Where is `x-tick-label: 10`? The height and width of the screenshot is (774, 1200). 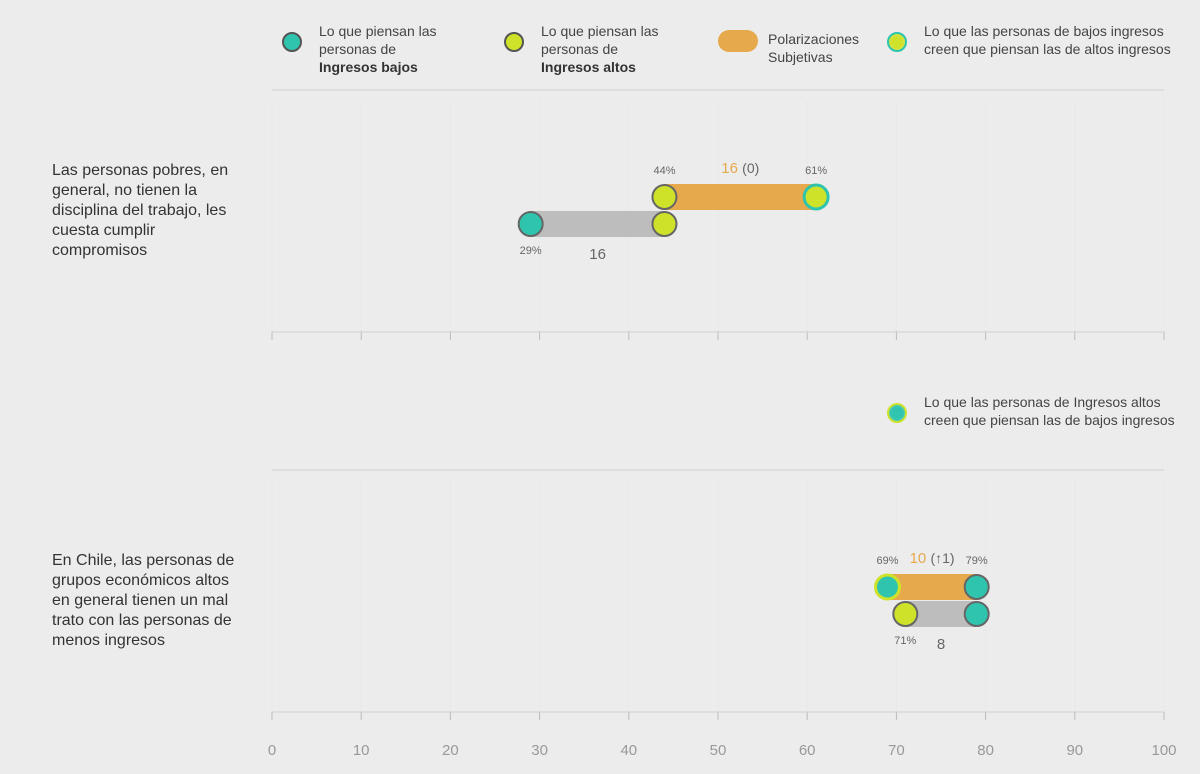
x-tick-label: 10 is located at coordinates (361, 750).